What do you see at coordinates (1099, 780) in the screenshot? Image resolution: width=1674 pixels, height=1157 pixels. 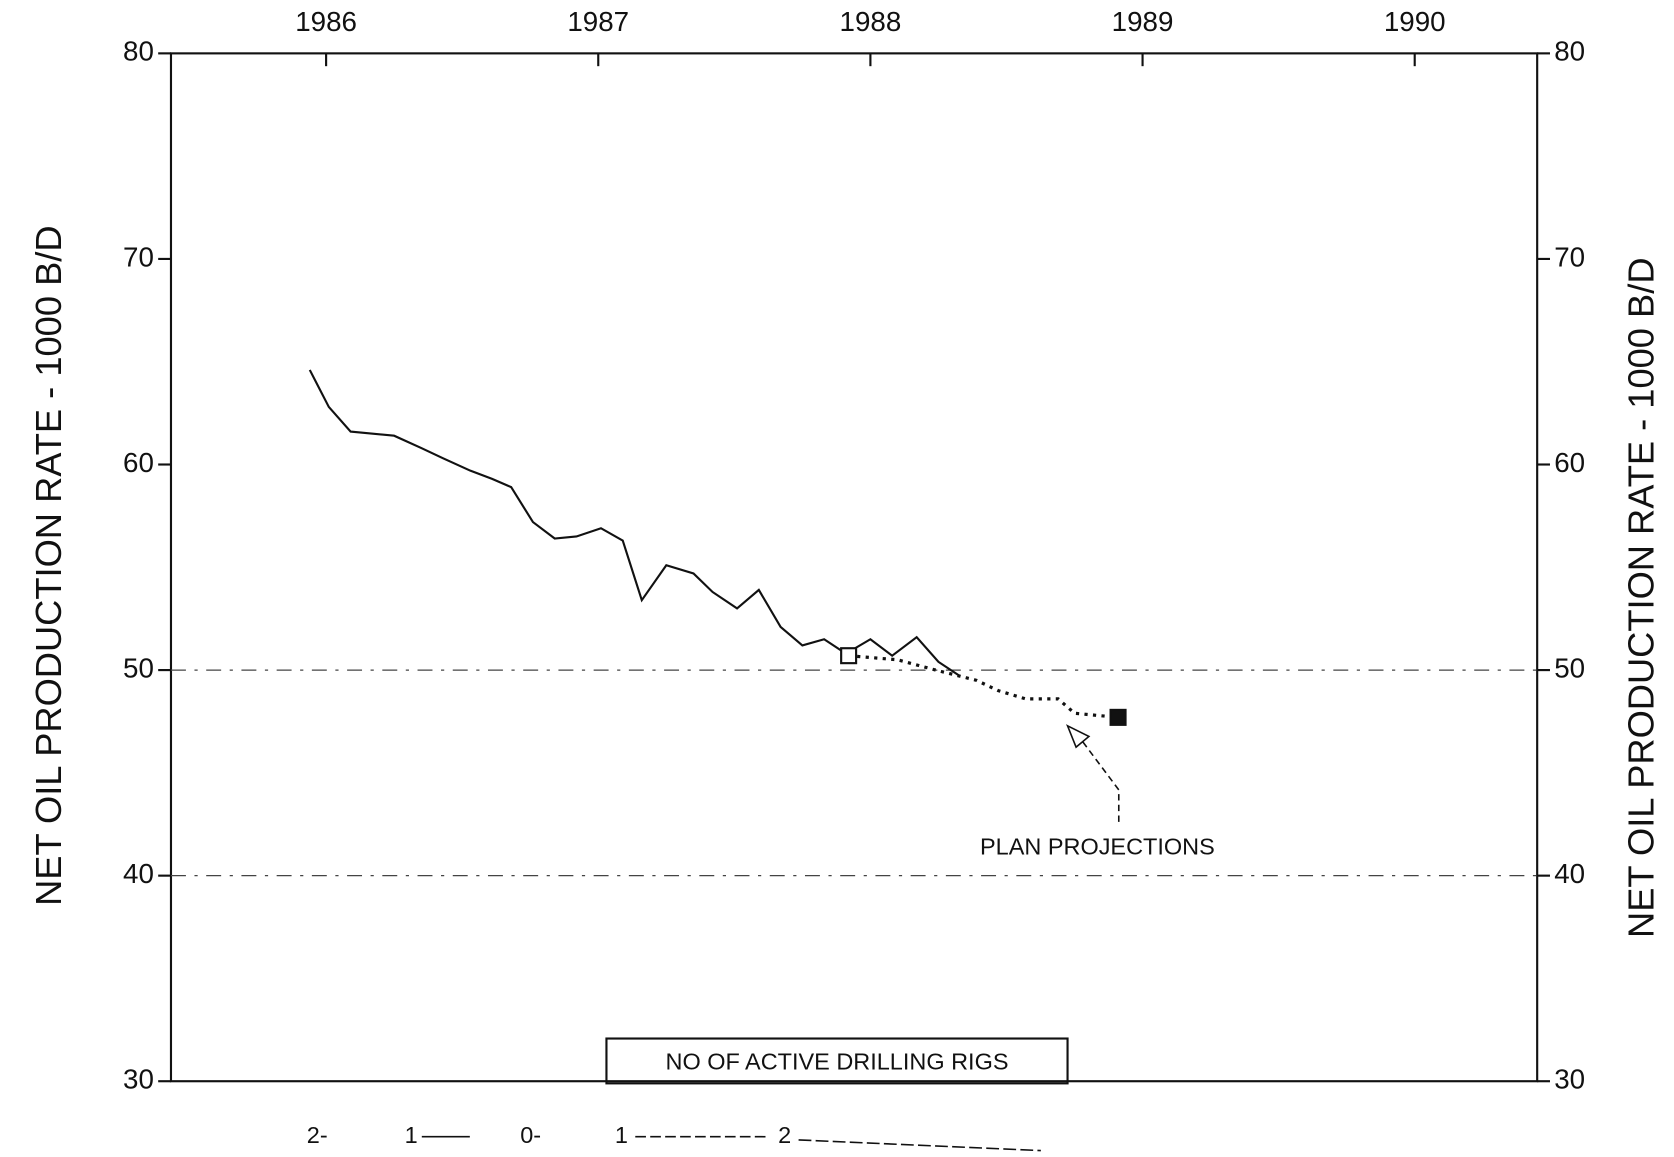 I see `annotation-arrow` at bounding box center [1099, 780].